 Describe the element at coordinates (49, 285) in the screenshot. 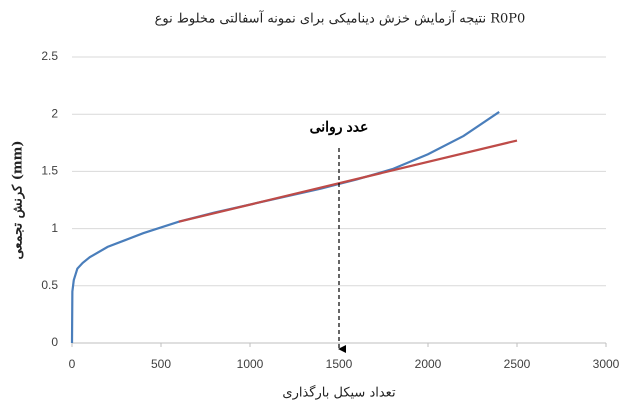

I see `y-tick-label: 0.5` at that location.